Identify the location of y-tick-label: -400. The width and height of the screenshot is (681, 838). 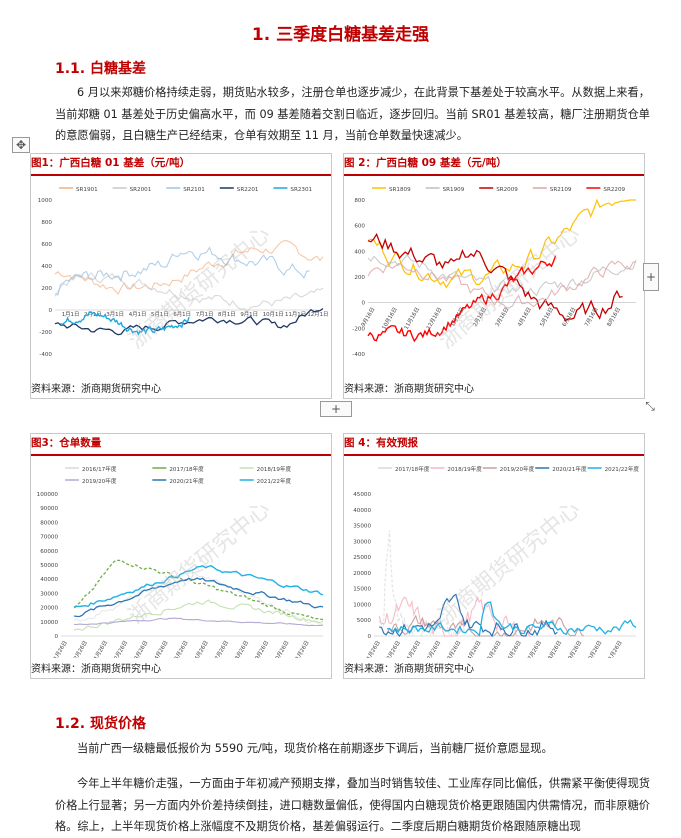
(45, 355).